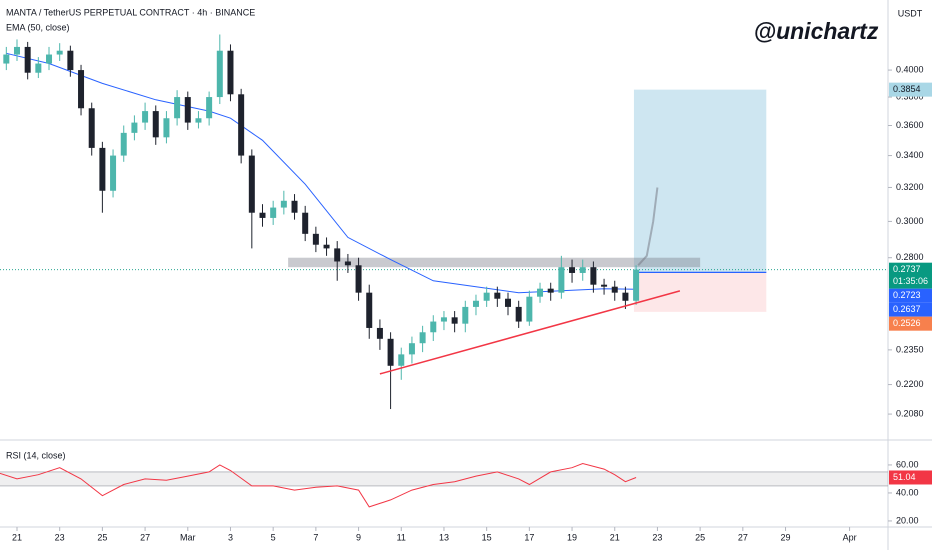 The height and width of the screenshot is (550, 932). I want to click on rsi-value-label: 51.04, so click(904, 477).